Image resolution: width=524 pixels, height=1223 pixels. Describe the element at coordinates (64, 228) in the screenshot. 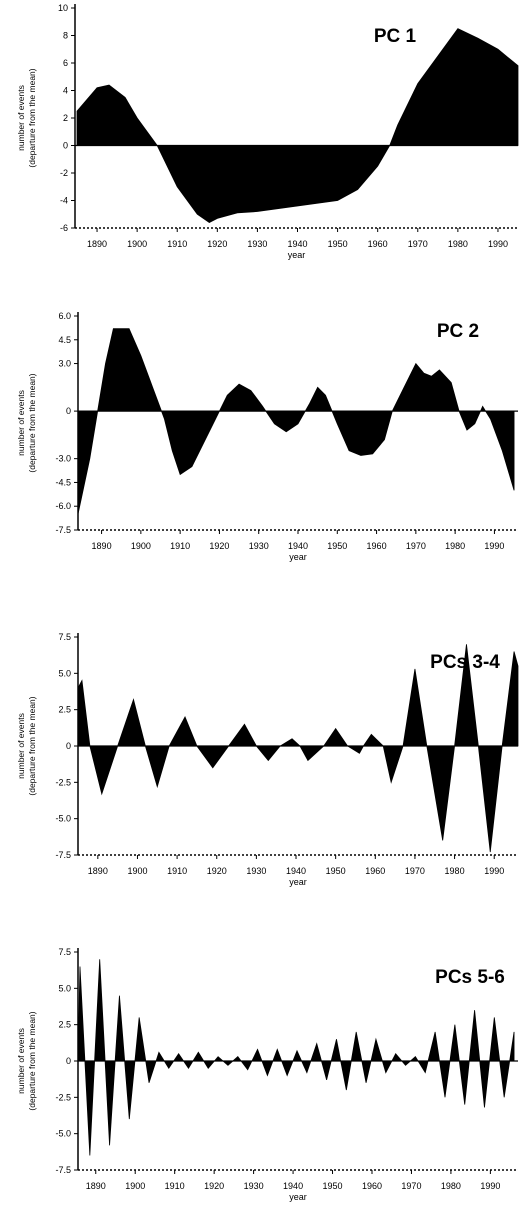

I see `y-tick-label: -6` at that location.